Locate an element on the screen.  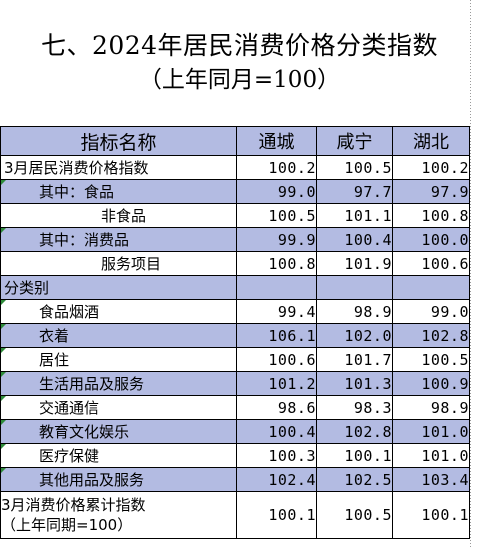
row-label: 教育文化娱乐 is located at coordinates (118, 431).